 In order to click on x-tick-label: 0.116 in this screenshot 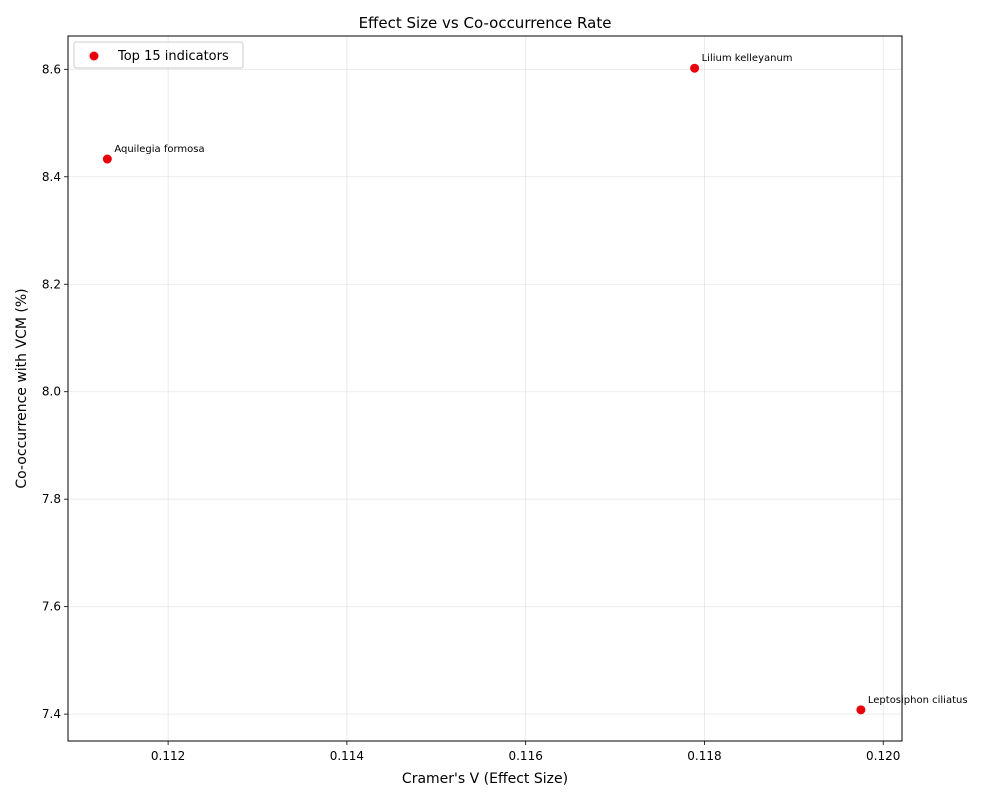, I will do `click(525, 756)`.